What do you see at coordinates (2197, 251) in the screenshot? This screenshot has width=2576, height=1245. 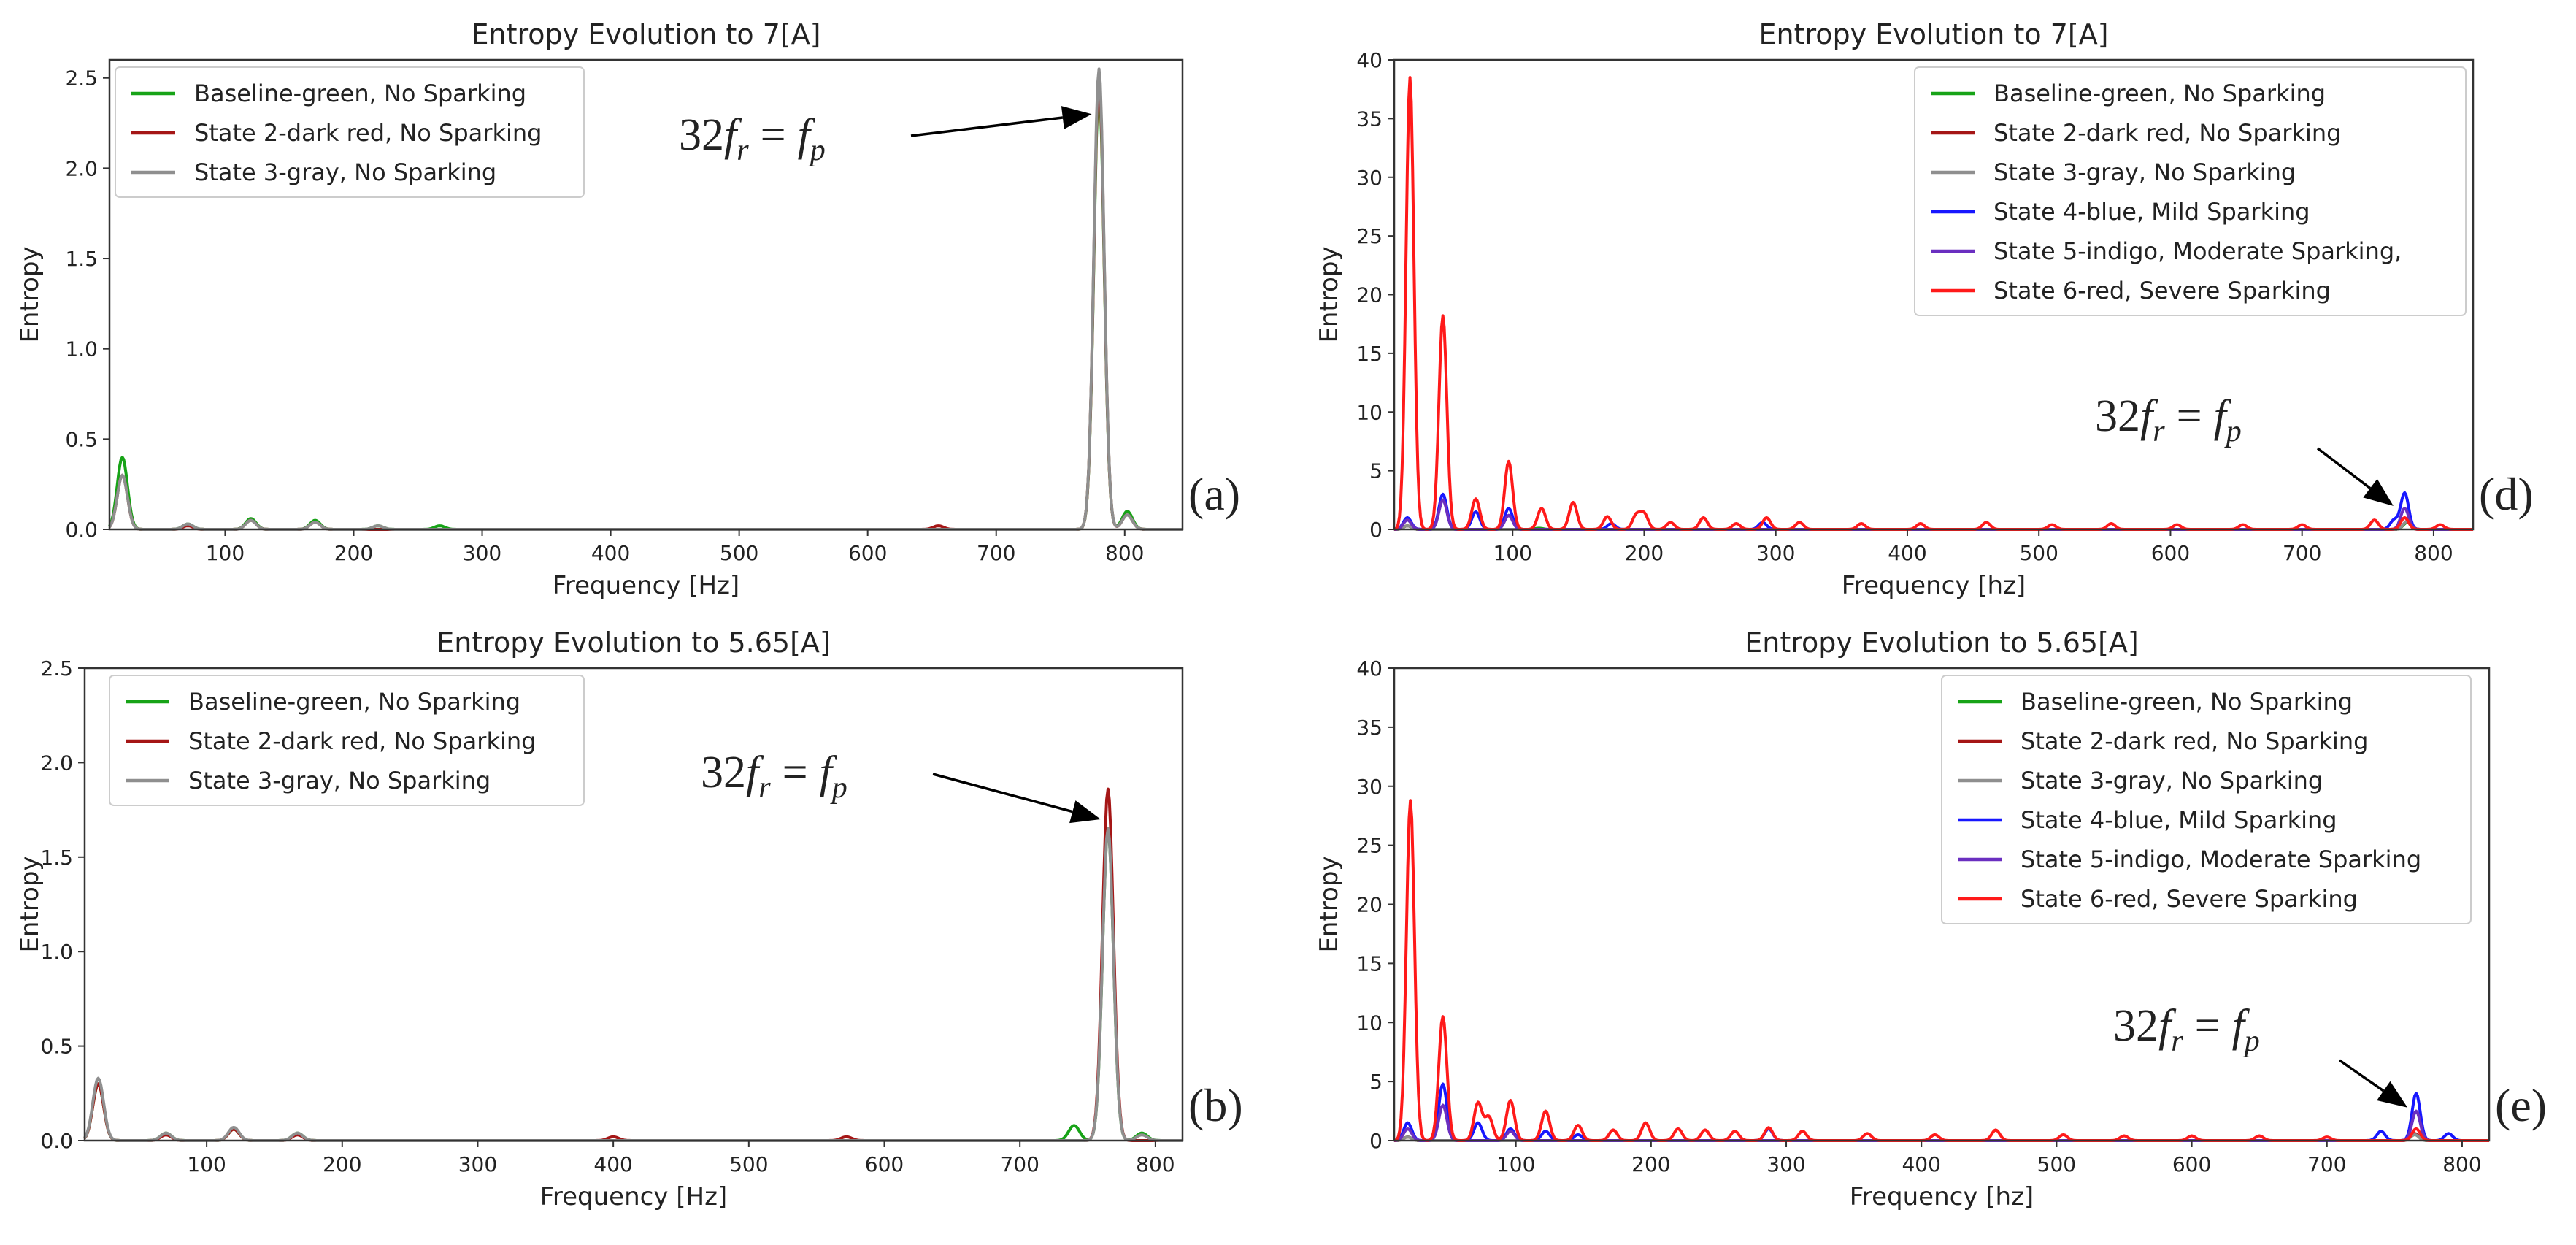 I see `legend-label: State 5-indigo, Moderate Sparking,` at bounding box center [2197, 251].